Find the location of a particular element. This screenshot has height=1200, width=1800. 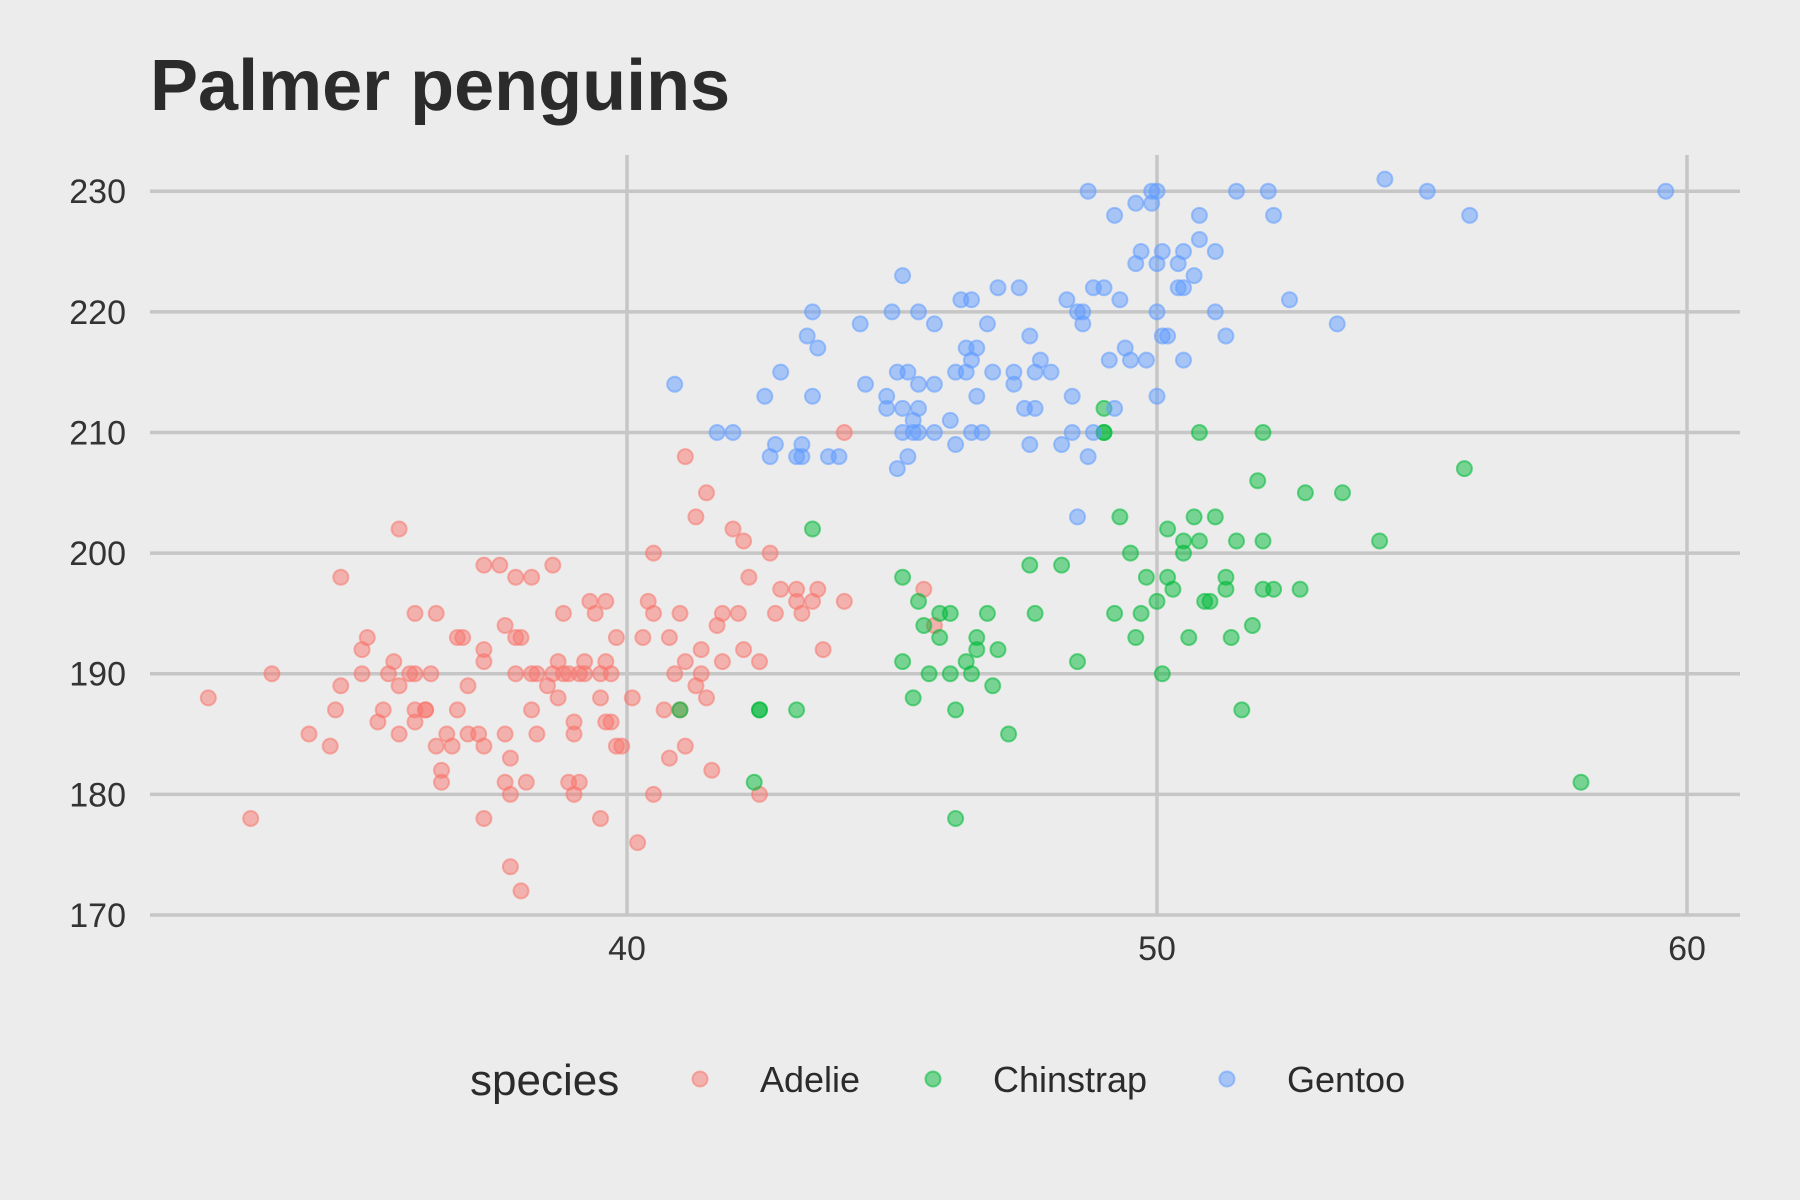

x-tick-label: 50 is located at coordinates (1157, 949).